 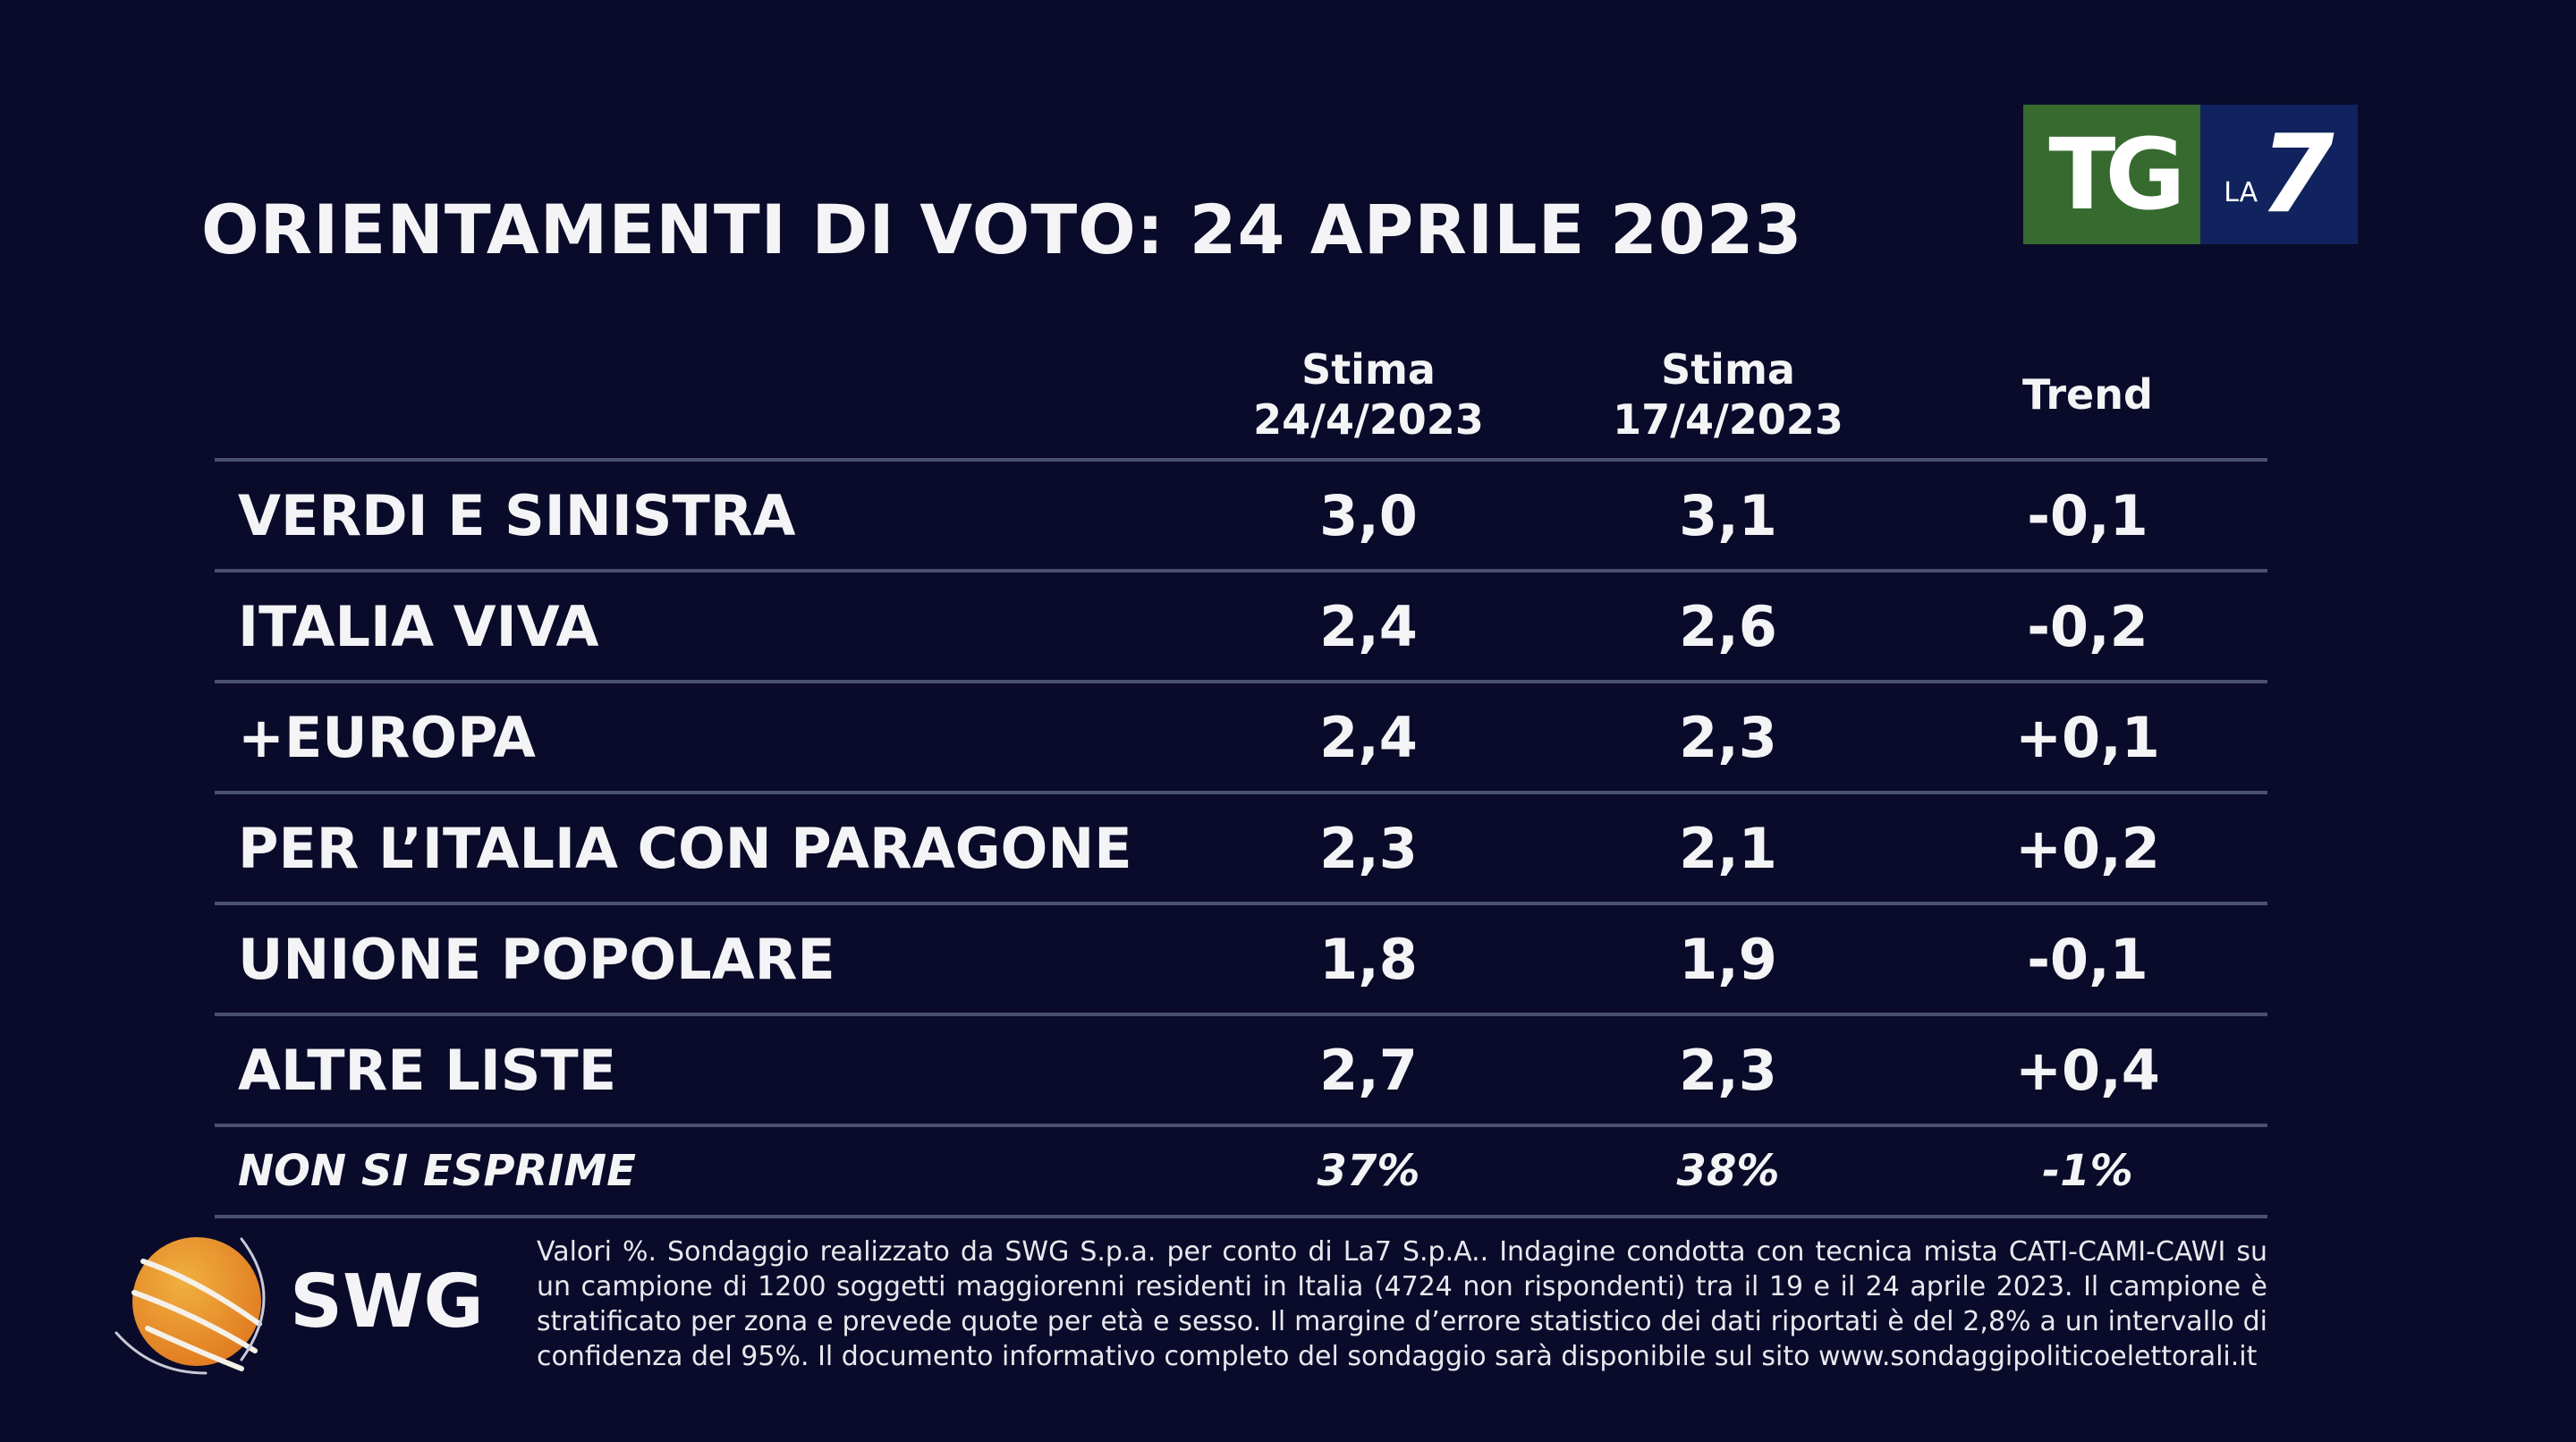 What do you see at coordinates (1368, 1171) in the screenshot?
I see `estimate-current: 37%` at bounding box center [1368, 1171].